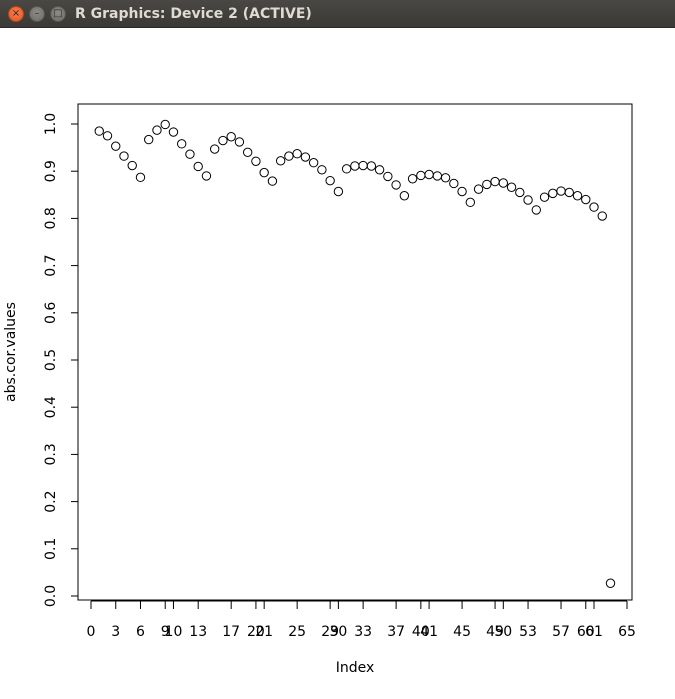 The height and width of the screenshot is (699, 675). I want to click on close-icon: ×, so click(16, 13).